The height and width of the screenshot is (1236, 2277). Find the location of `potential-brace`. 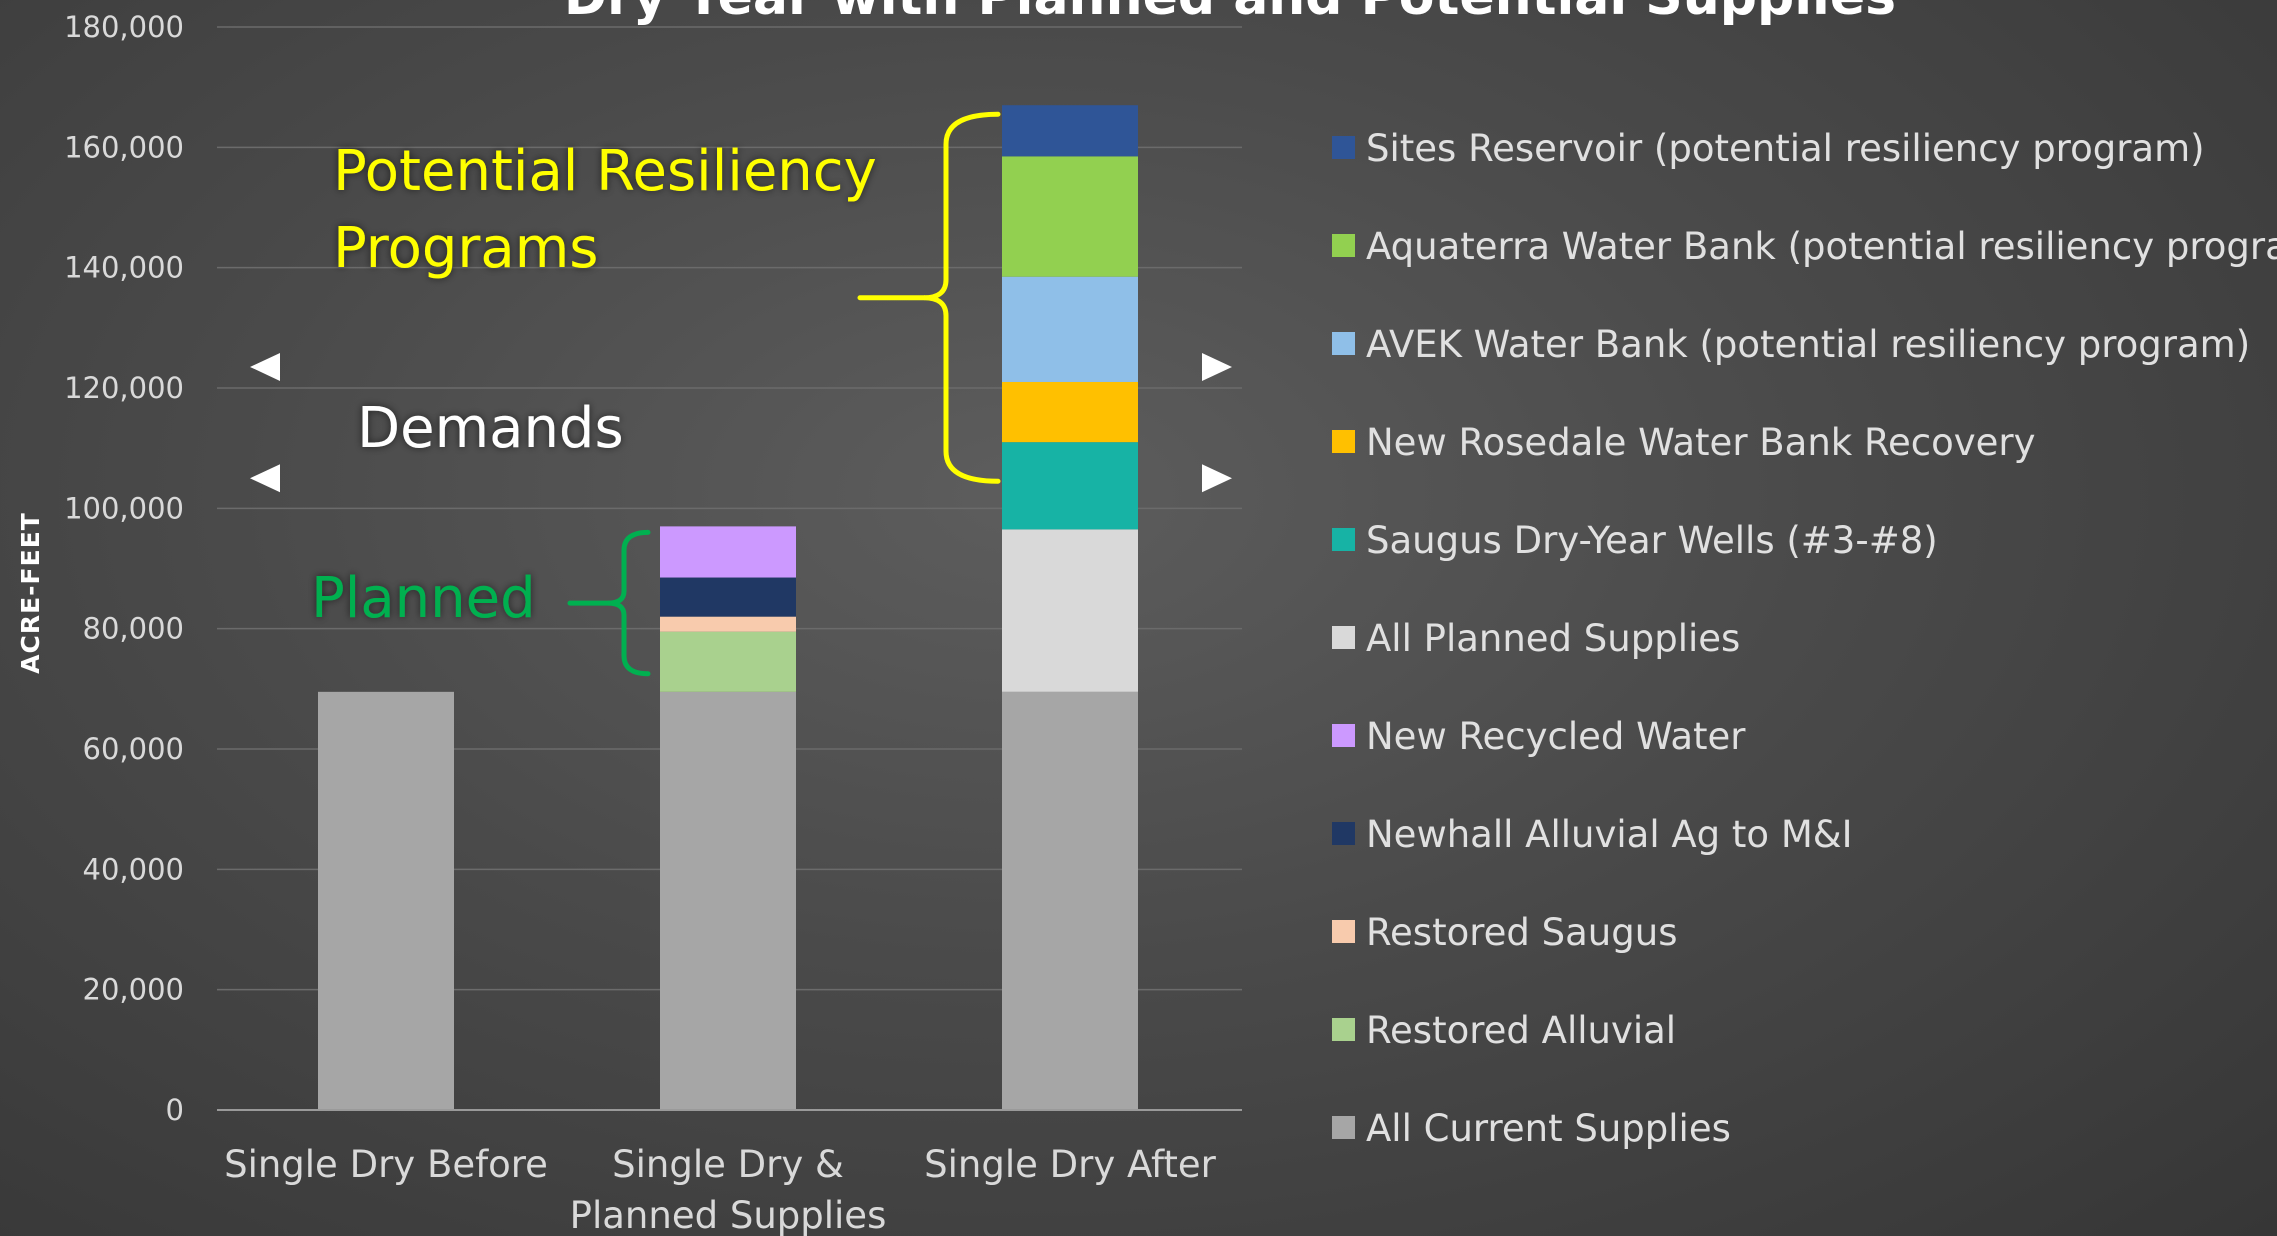

potential-brace is located at coordinates (962, 297).